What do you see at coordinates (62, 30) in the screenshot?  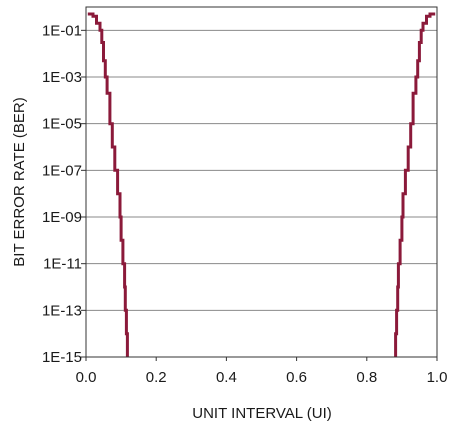 I see `y-tick-label: 1E-01` at bounding box center [62, 30].